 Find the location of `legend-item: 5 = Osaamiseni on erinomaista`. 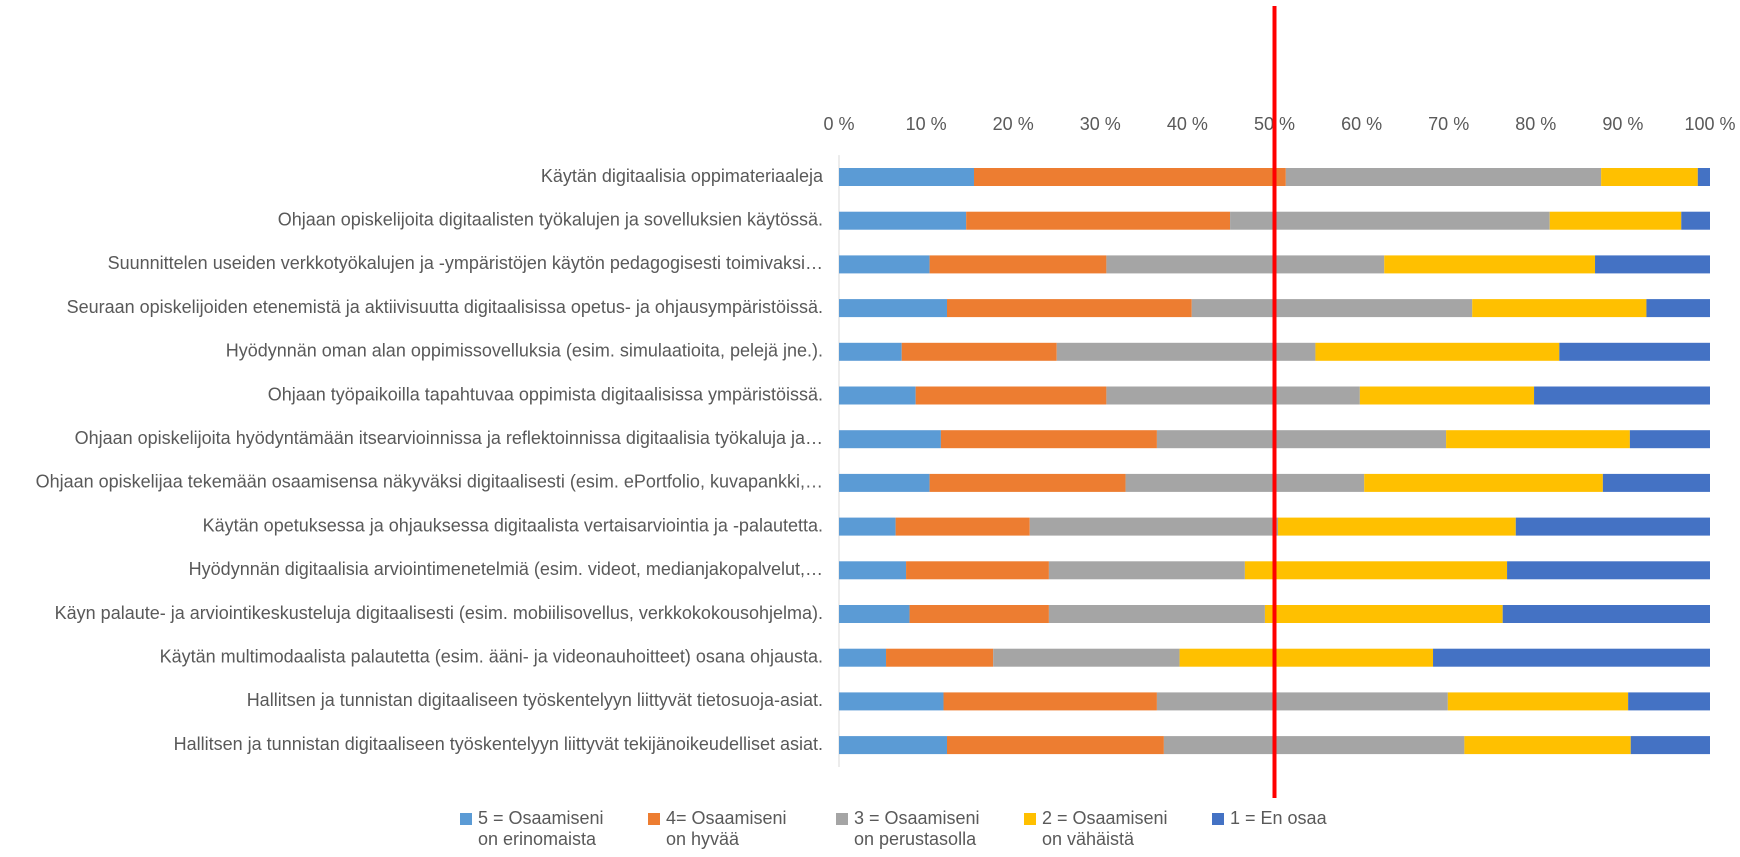

legend-item: 5 = Osaamiseni on erinomaista is located at coordinates (540, 829).